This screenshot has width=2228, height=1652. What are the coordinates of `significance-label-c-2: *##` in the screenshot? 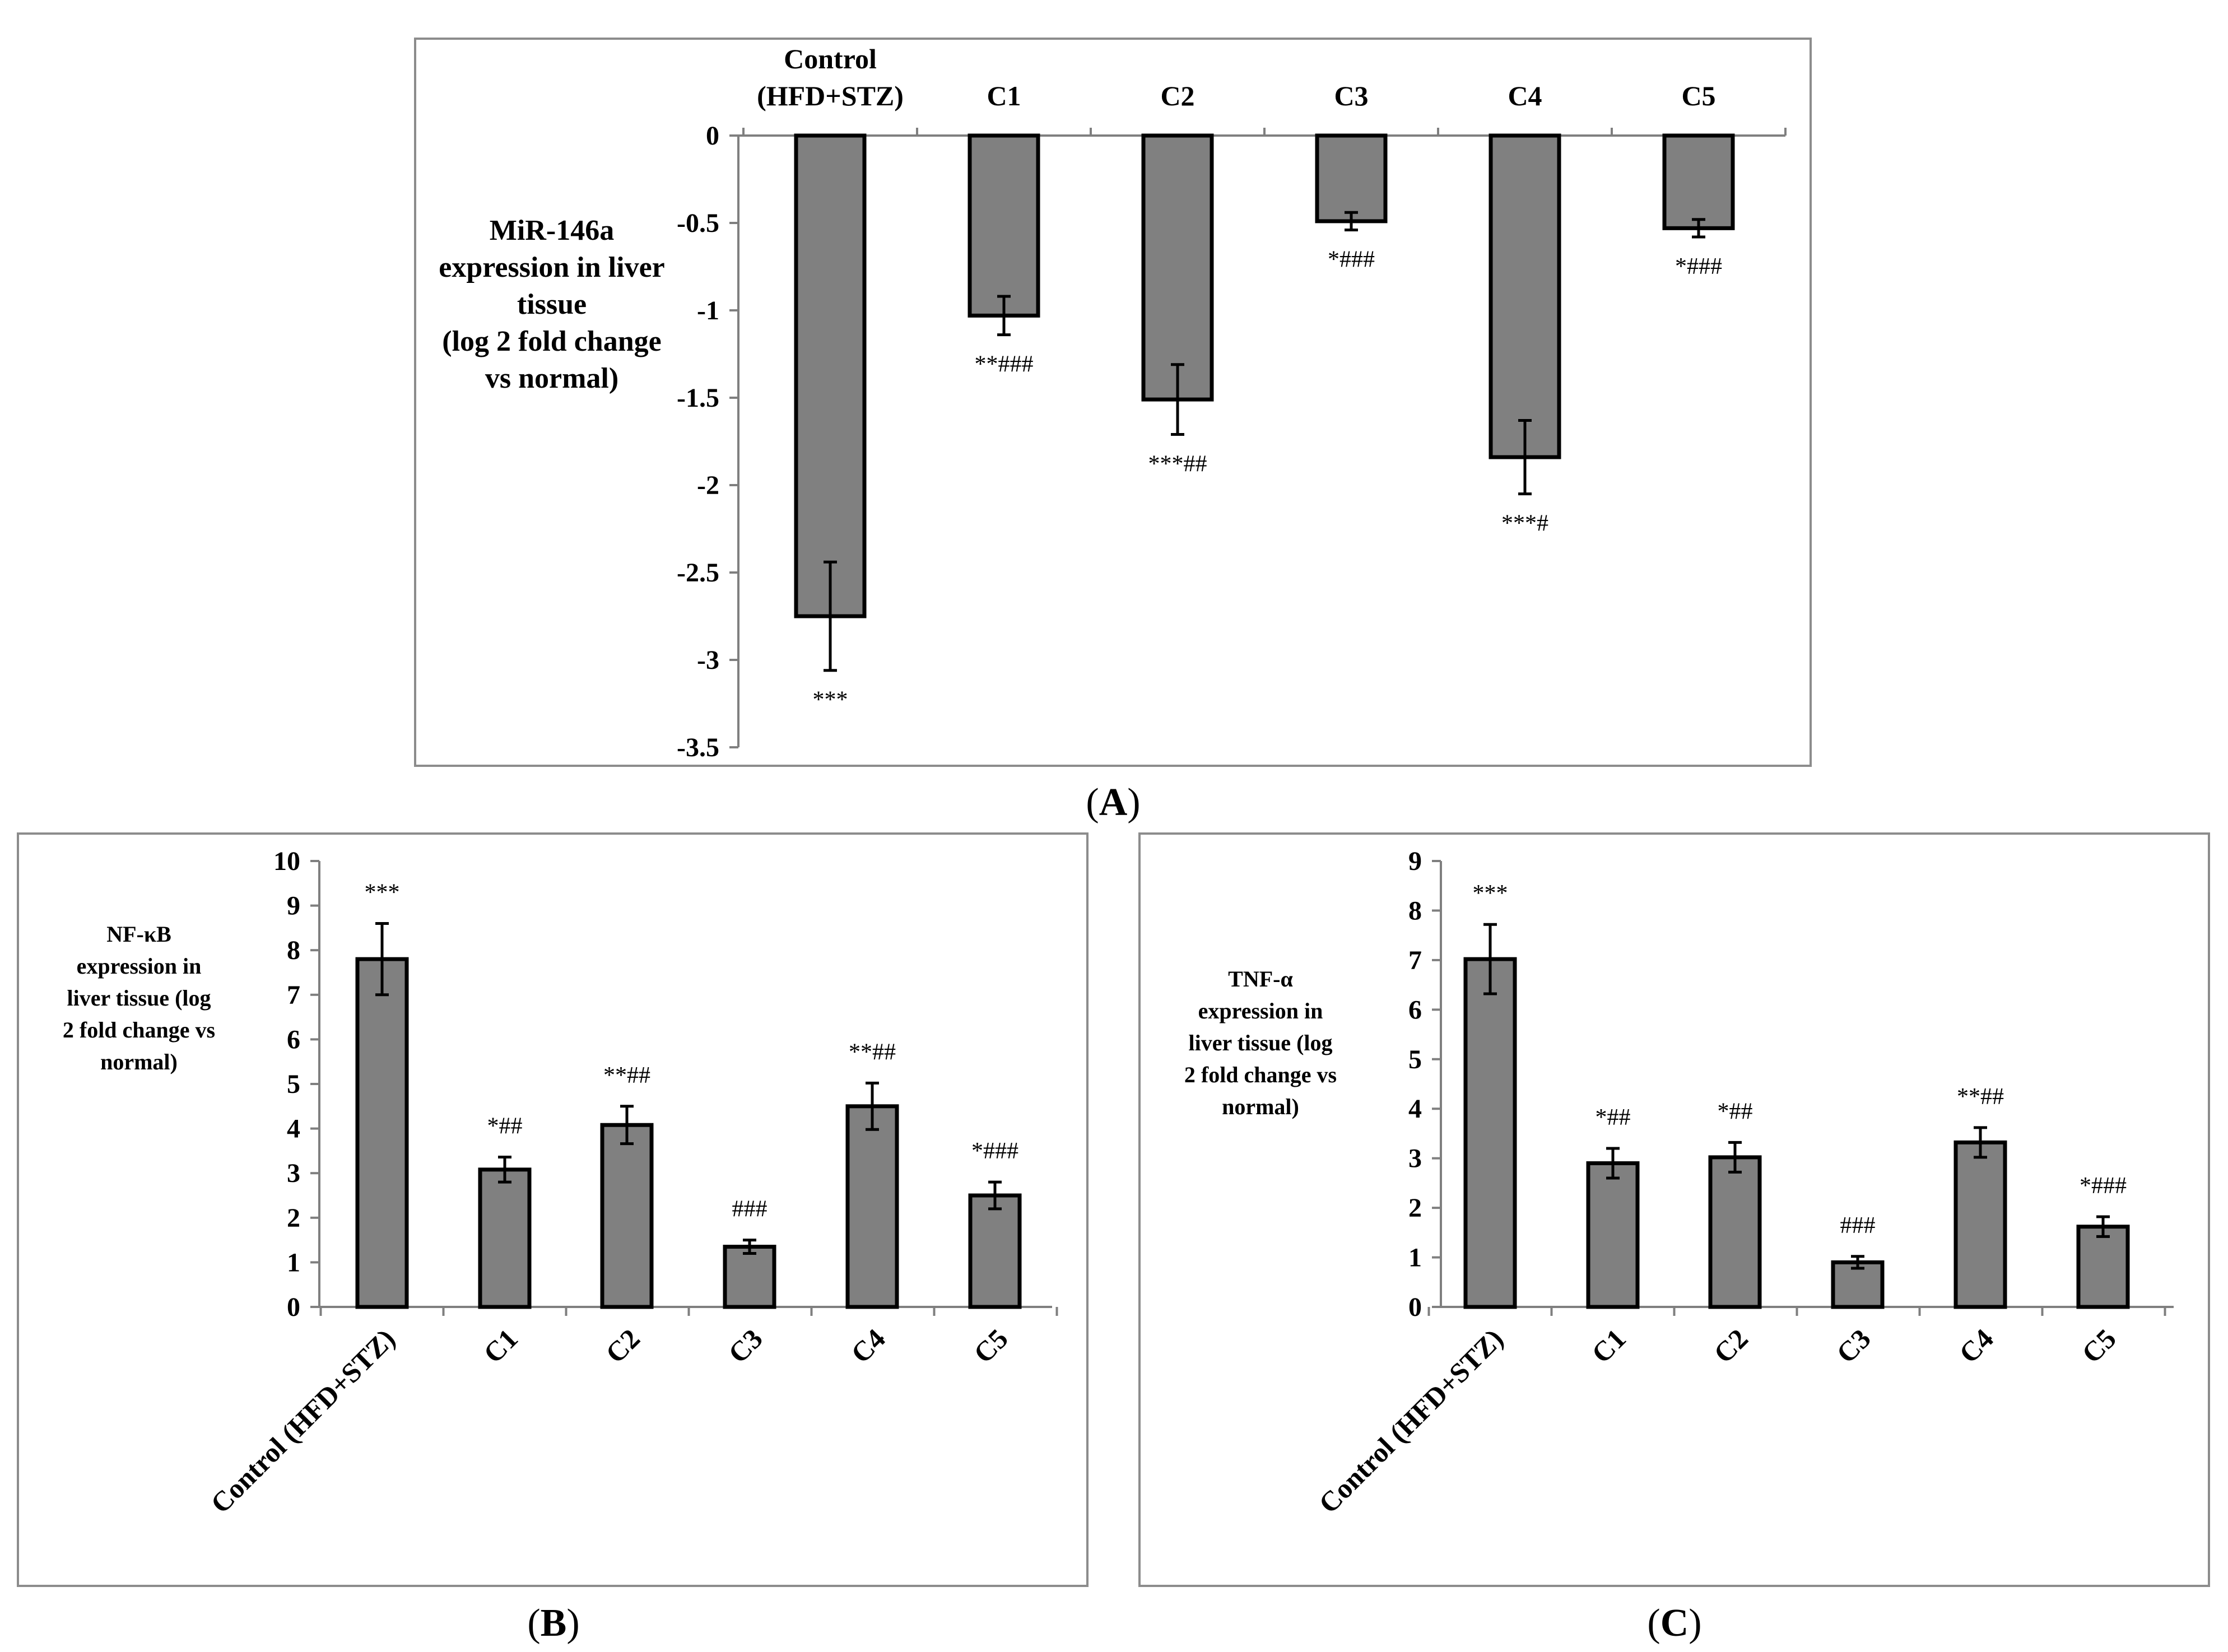 It's located at (1736, 1111).